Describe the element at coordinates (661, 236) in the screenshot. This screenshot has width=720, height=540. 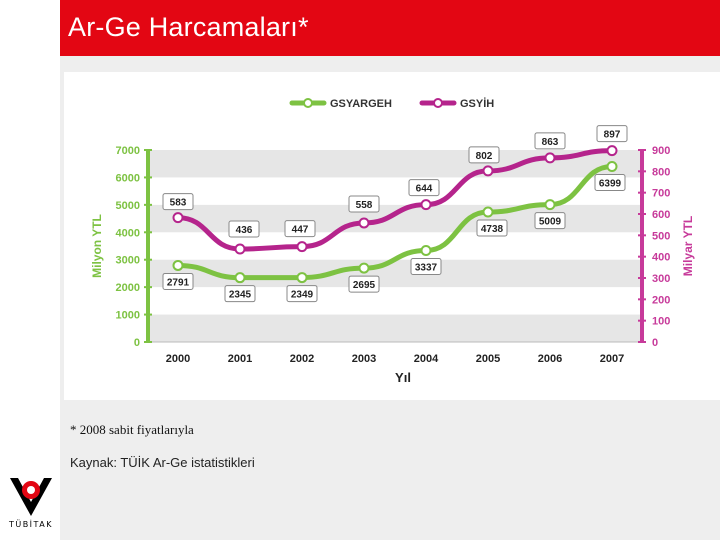
I see `right-axis-tick-label: 500` at that location.